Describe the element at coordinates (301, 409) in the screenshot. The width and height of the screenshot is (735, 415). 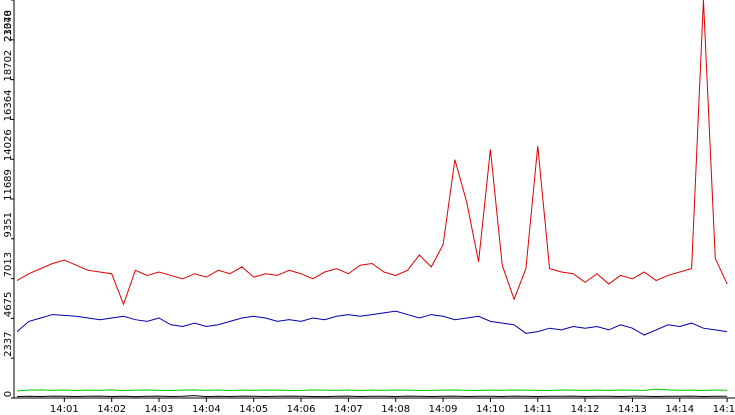
I see `x-tick-label: 14:06` at that location.